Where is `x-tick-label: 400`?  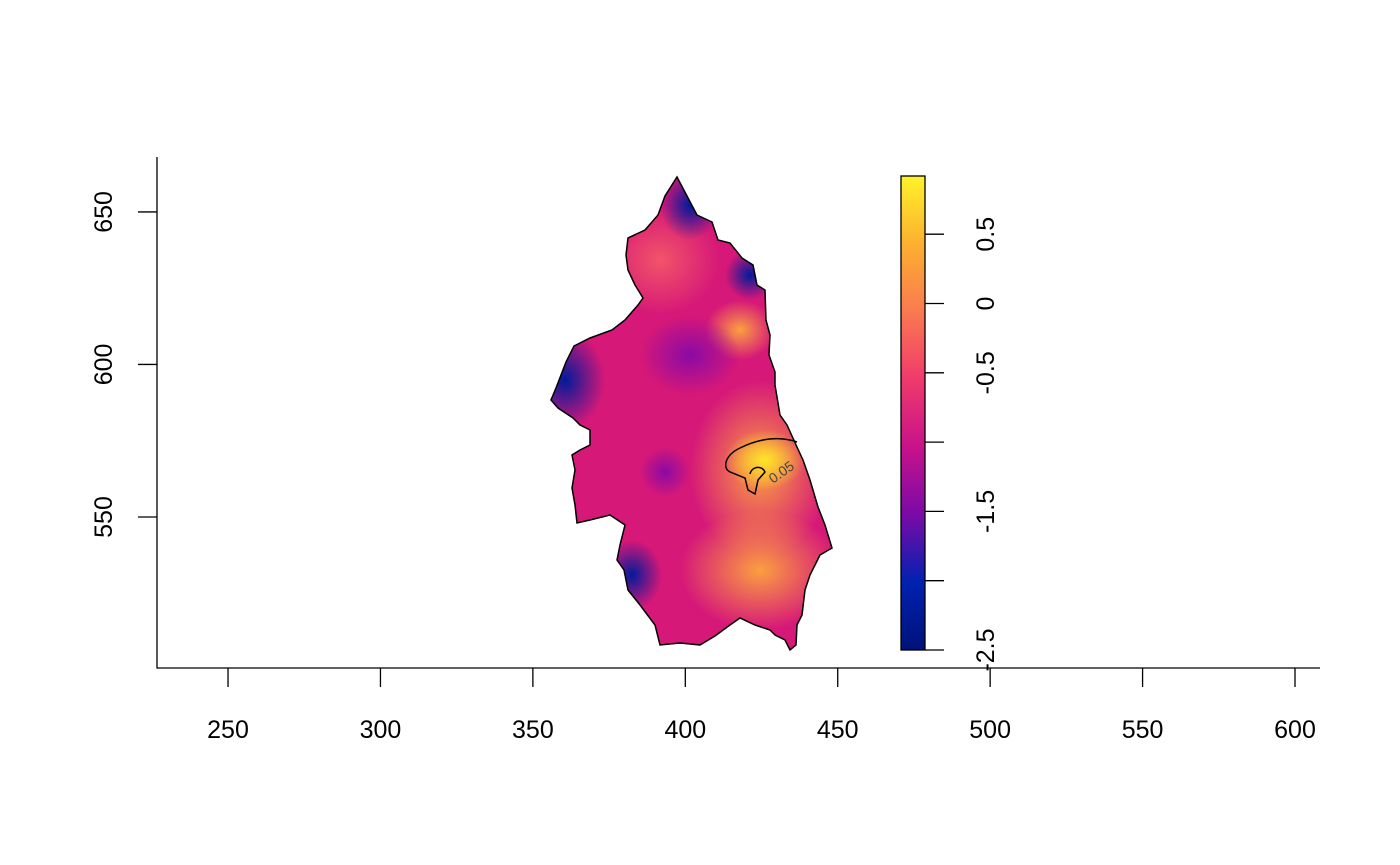
x-tick-label: 400 is located at coordinates (685, 730).